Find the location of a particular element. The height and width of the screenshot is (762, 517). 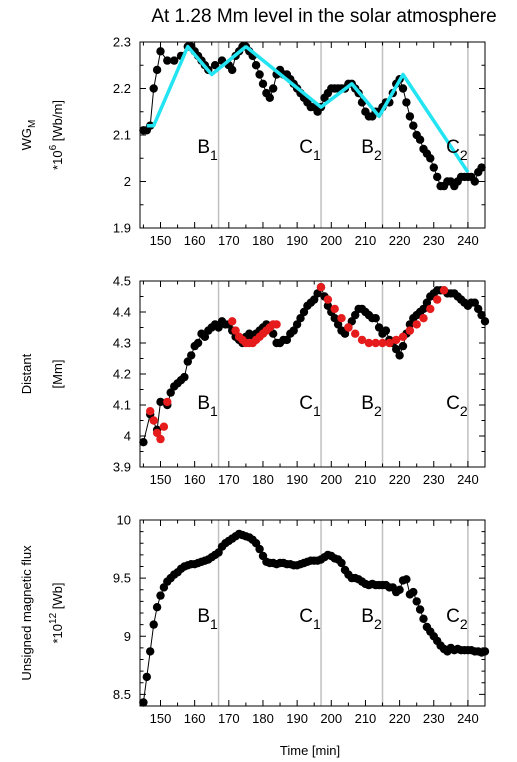

x-axis-label: Time [min] is located at coordinates (310, 750).